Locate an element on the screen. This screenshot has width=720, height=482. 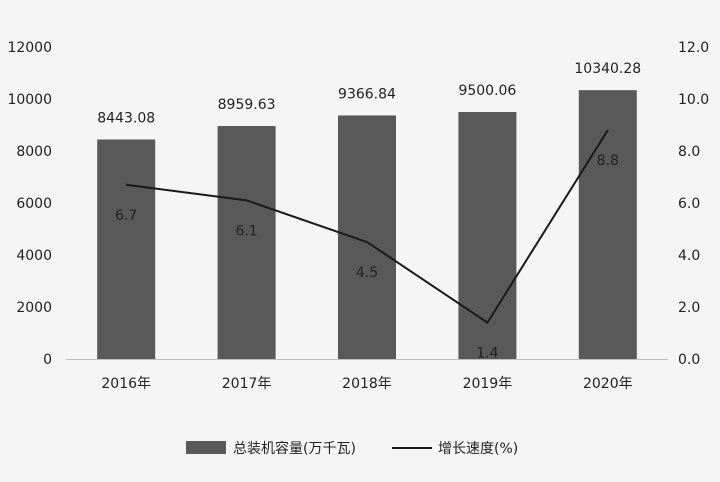
right-tick-label: 0.0 is located at coordinates (689, 360).